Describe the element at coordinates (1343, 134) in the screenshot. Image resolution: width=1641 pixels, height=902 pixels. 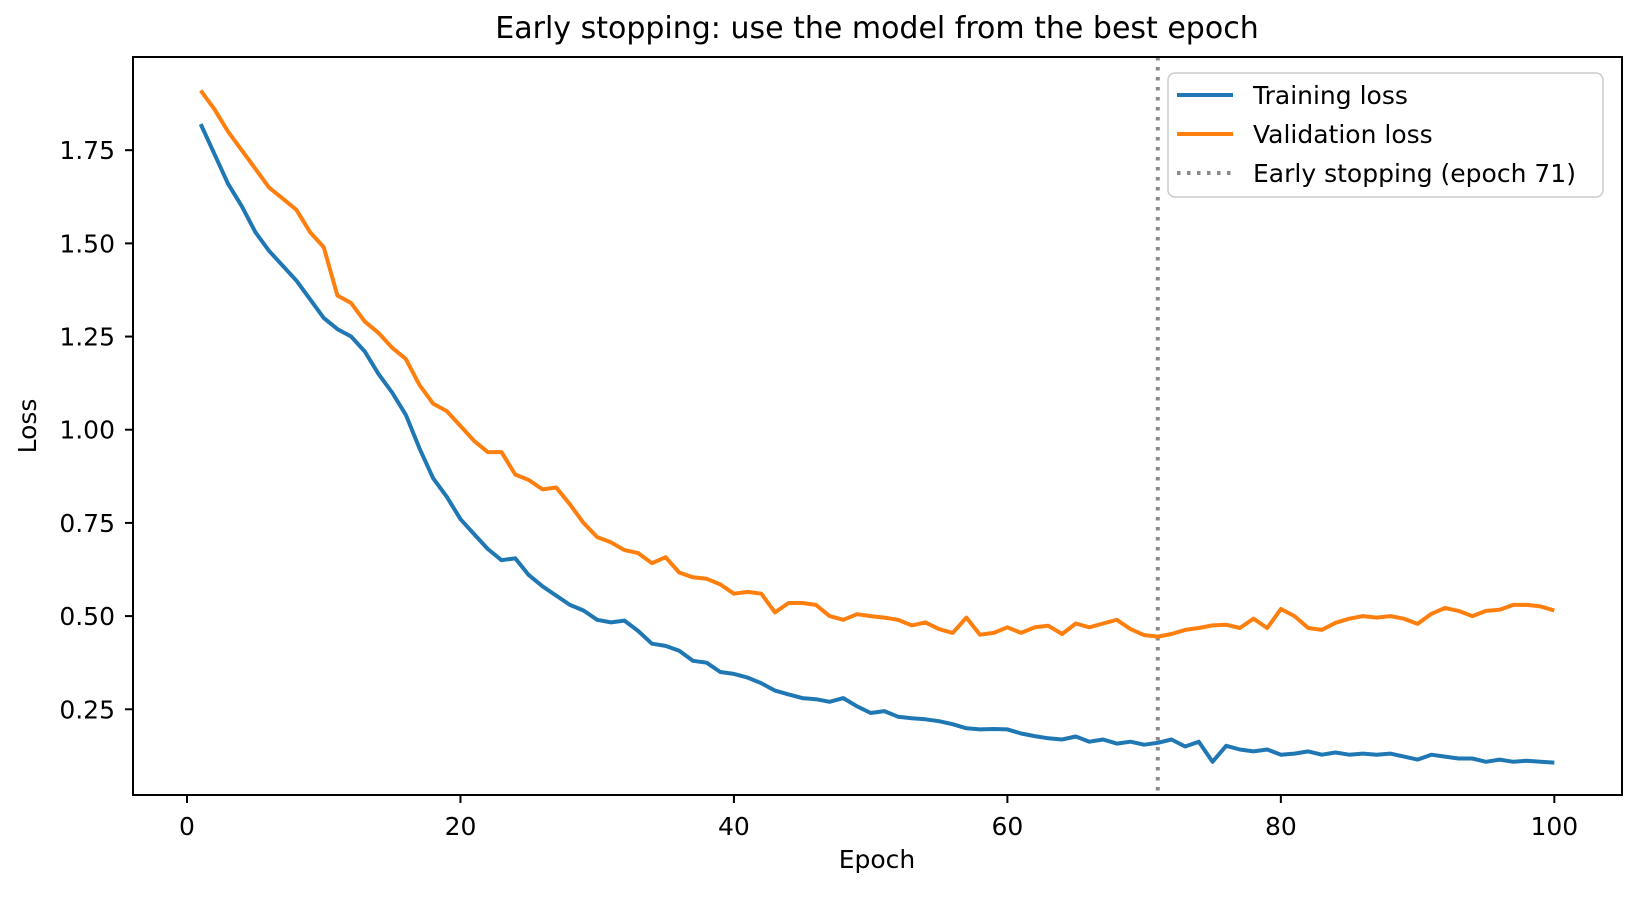
I see `legend-validation-label: Validation loss` at that location.